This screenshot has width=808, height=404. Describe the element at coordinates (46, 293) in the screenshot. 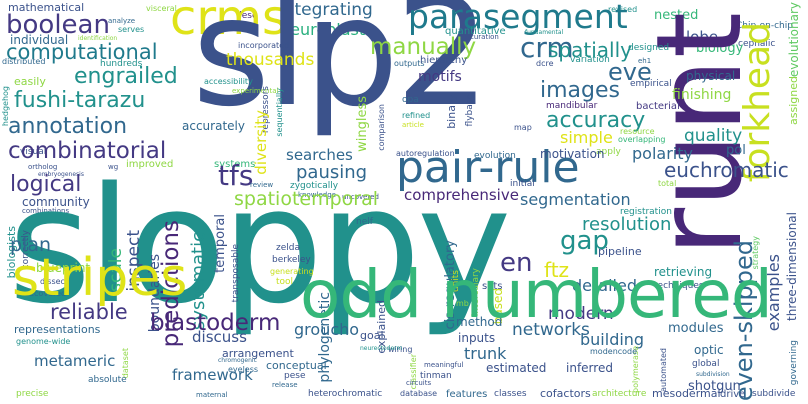

I see `word-recovered: recovered` at that location.